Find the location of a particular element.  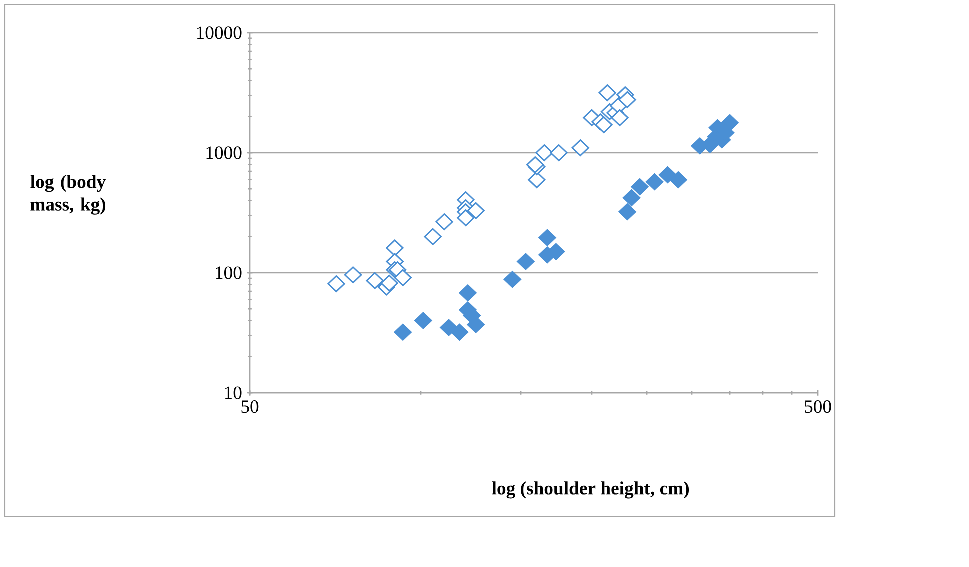

y-tick-label: 1000 is located at coordinates (224, 153).